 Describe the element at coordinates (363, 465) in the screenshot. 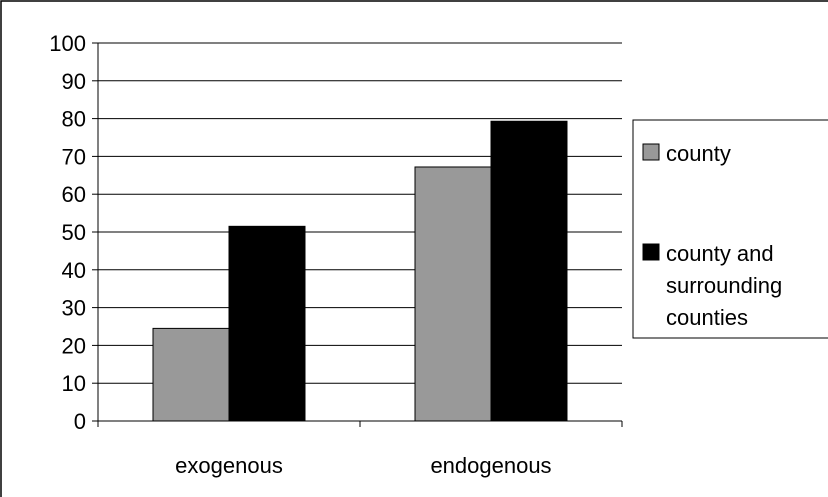

I see `x-category-labels: exogenous endogenous` at that location.